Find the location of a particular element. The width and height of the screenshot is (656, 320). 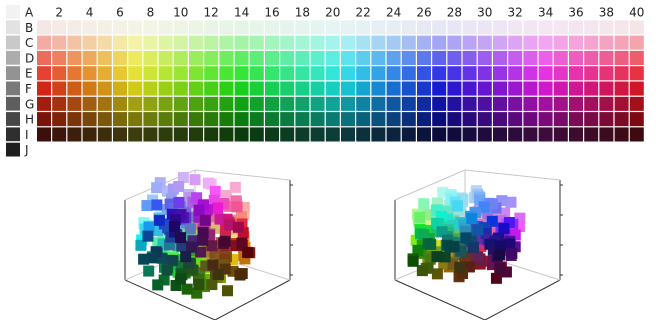

row-label-B: B is located at coordinates (29, 28).